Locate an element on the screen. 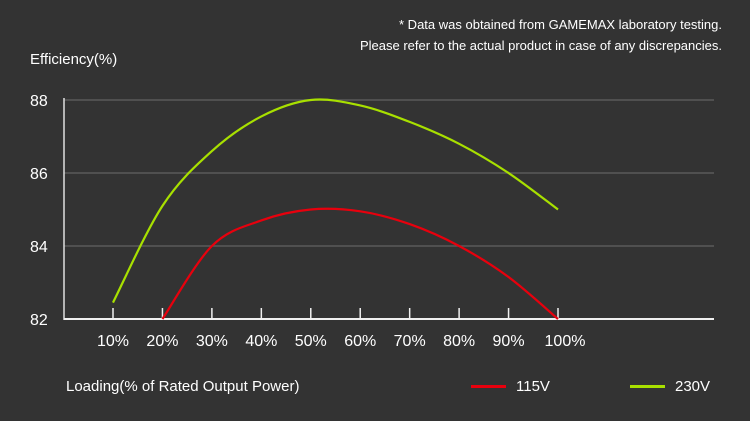  y-axis-title: Efficiency(%) is located at coordinates (74, 59).